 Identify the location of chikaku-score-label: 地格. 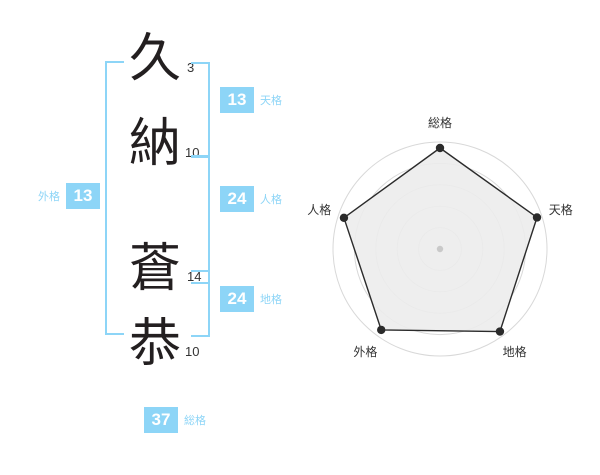
(271, 299).